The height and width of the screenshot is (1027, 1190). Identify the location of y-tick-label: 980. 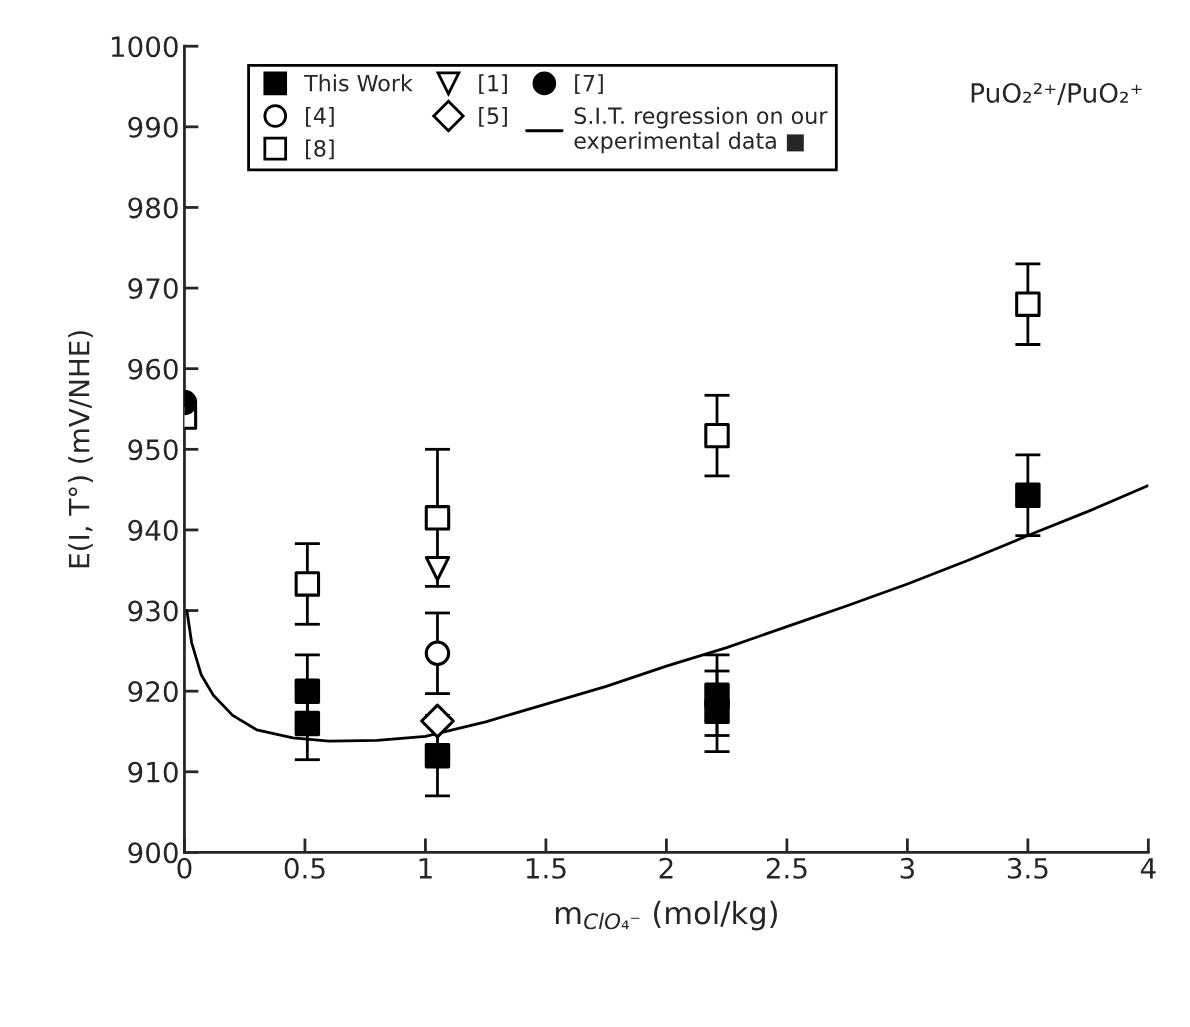
(153, 208).